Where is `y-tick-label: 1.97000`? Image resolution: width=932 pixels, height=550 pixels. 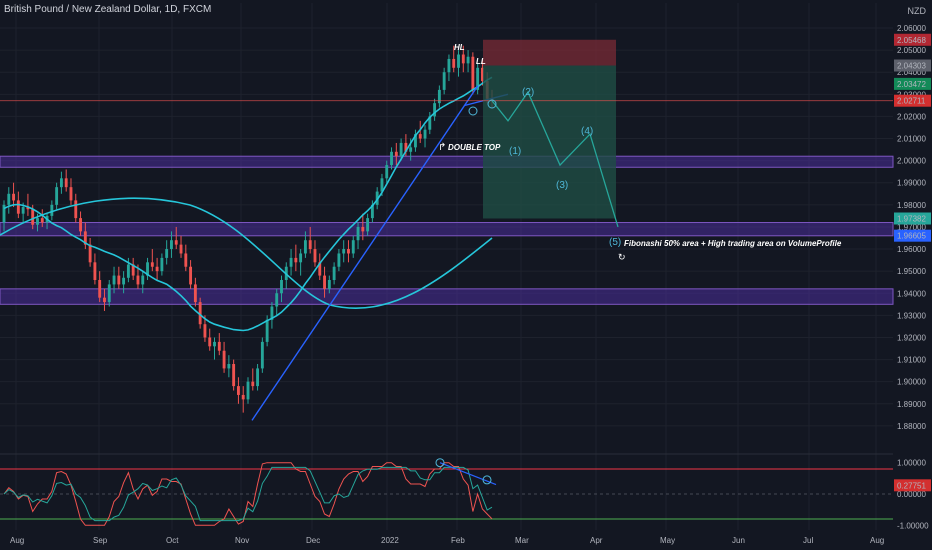
y-tick-label: 1.97000 is located at coordinates (911, 227).